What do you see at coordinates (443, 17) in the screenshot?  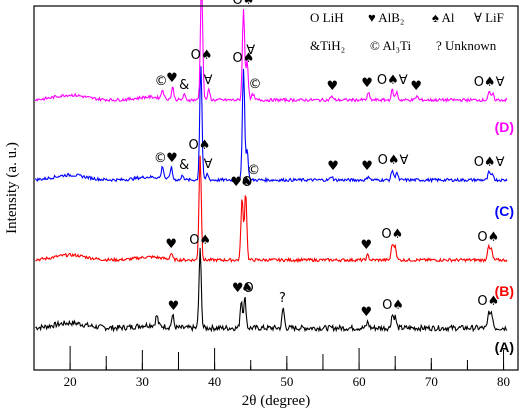 I see `legend-entry-al: ♠ Al` at bounding box center [443, 17].